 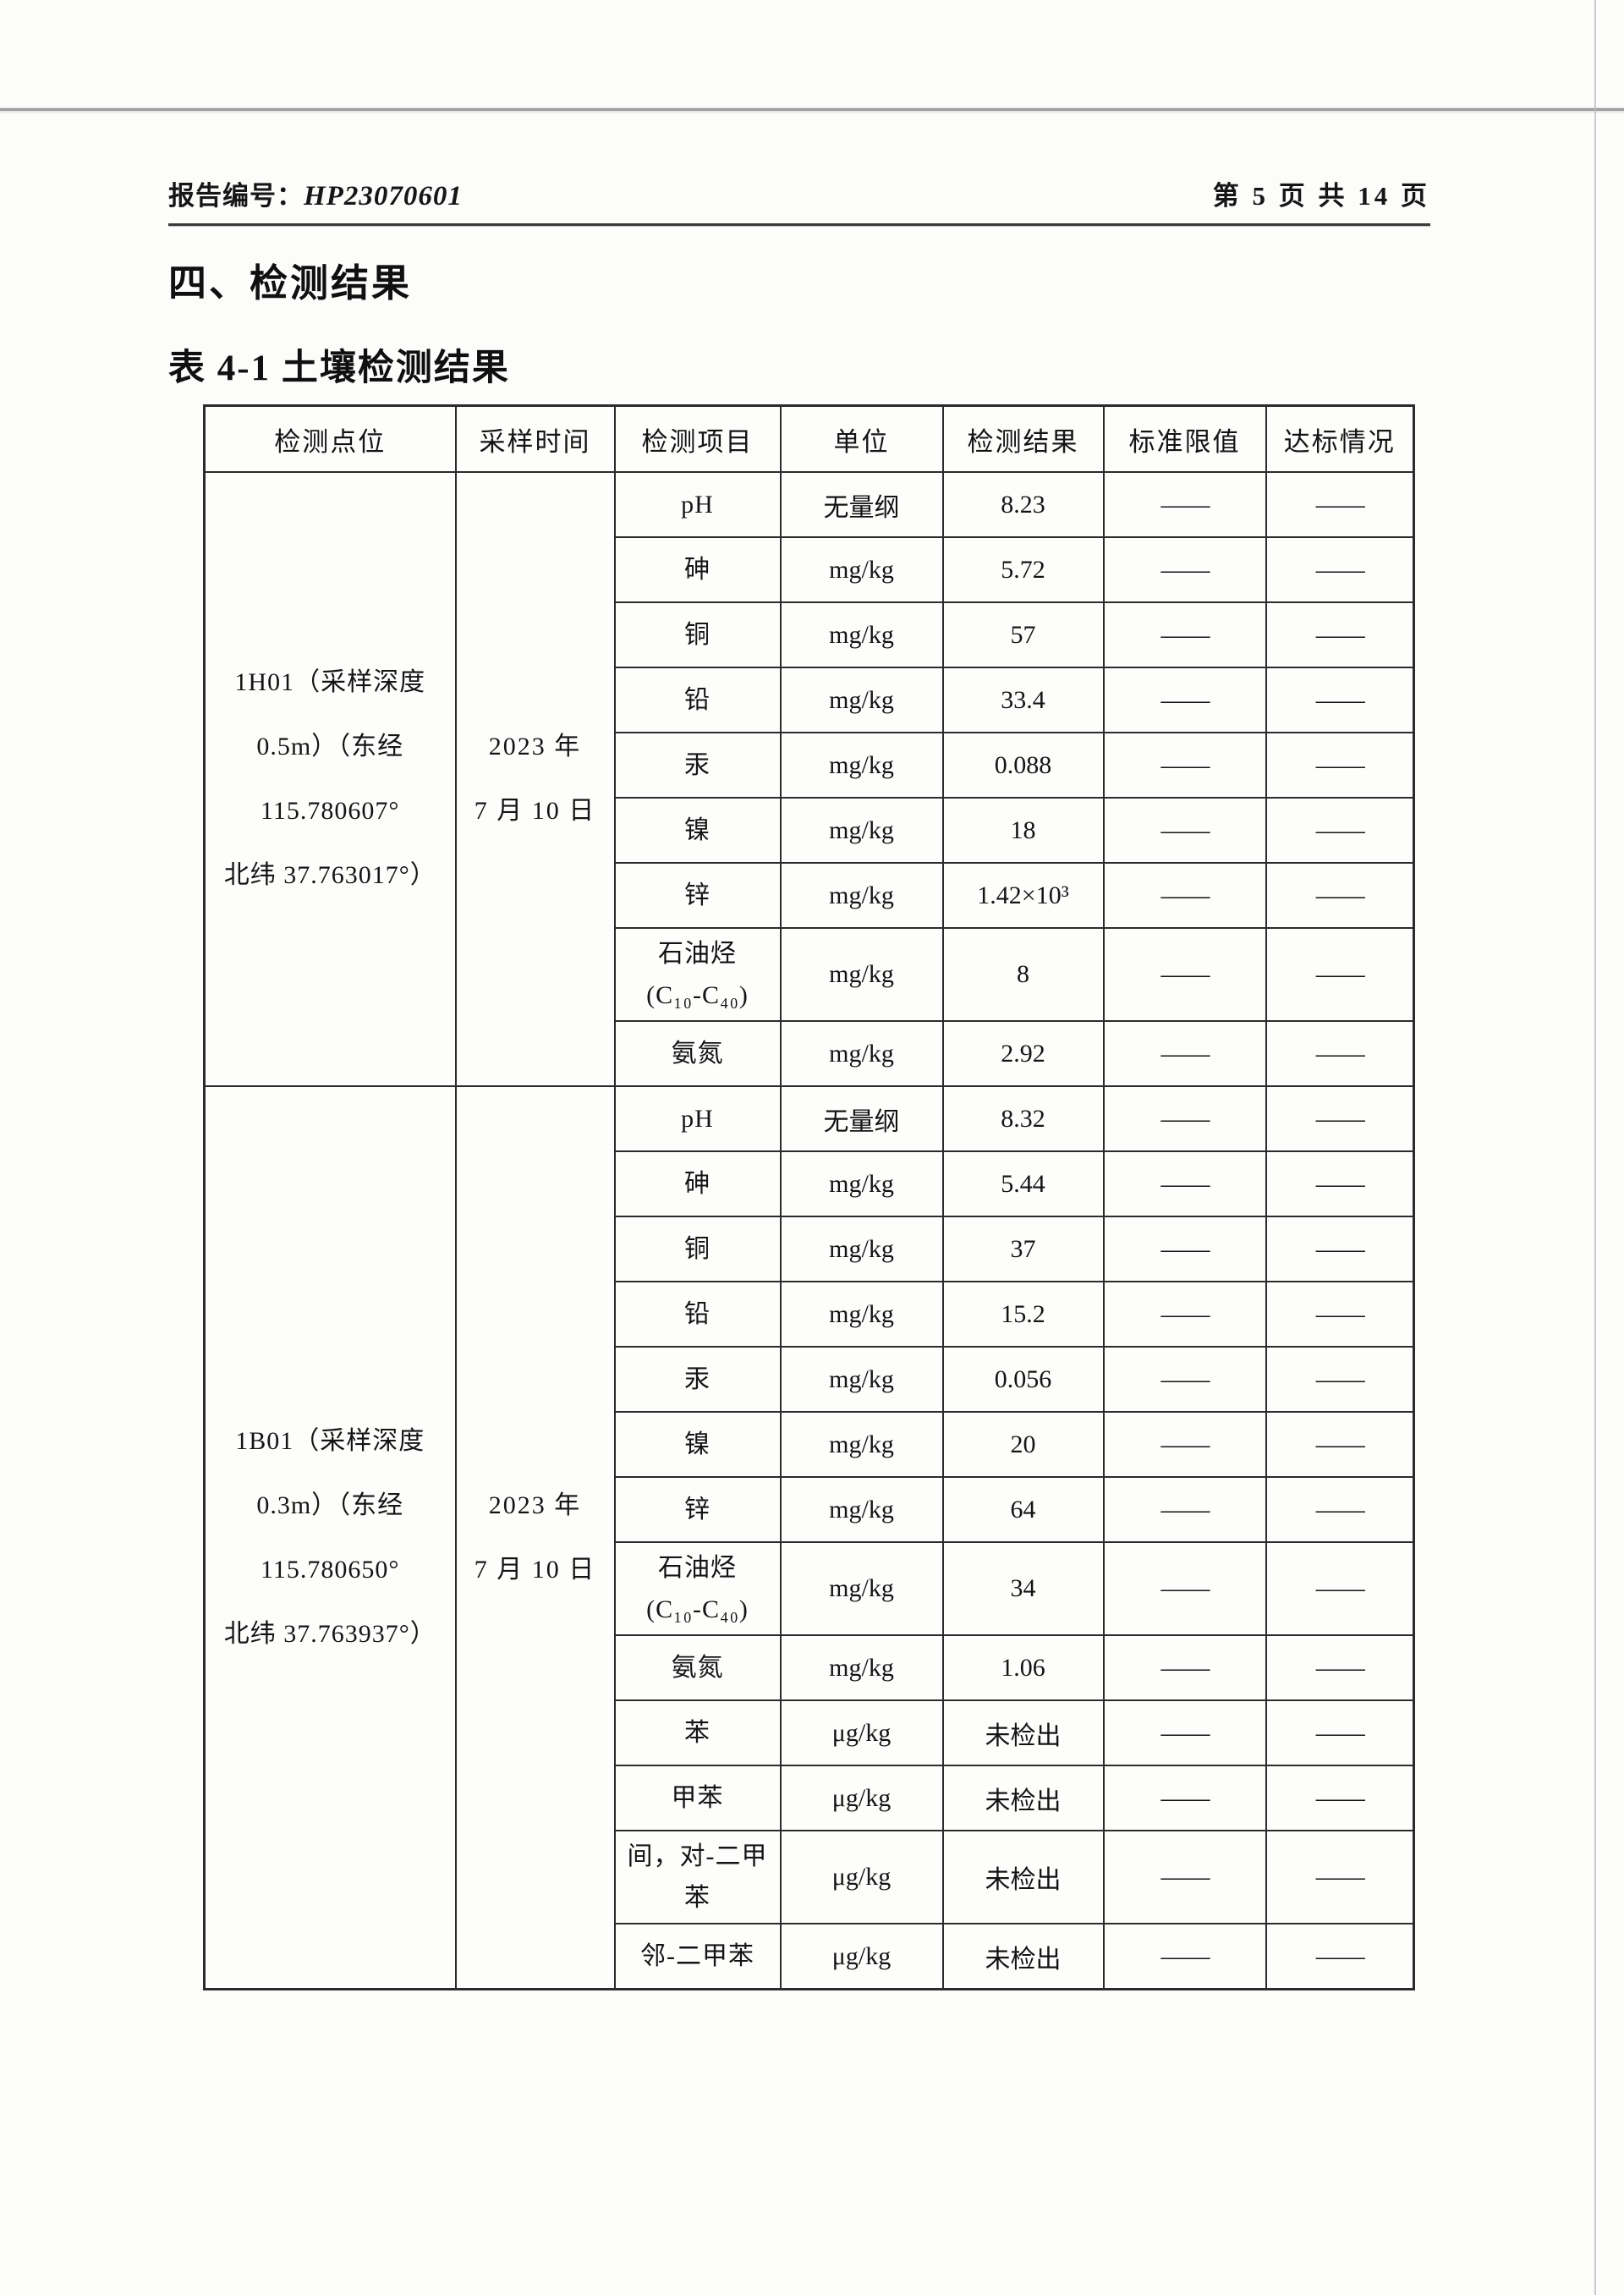 I want to click on table-row: 苯 μg/kg 未检出 —— ——, so click(x=810, y=1732).